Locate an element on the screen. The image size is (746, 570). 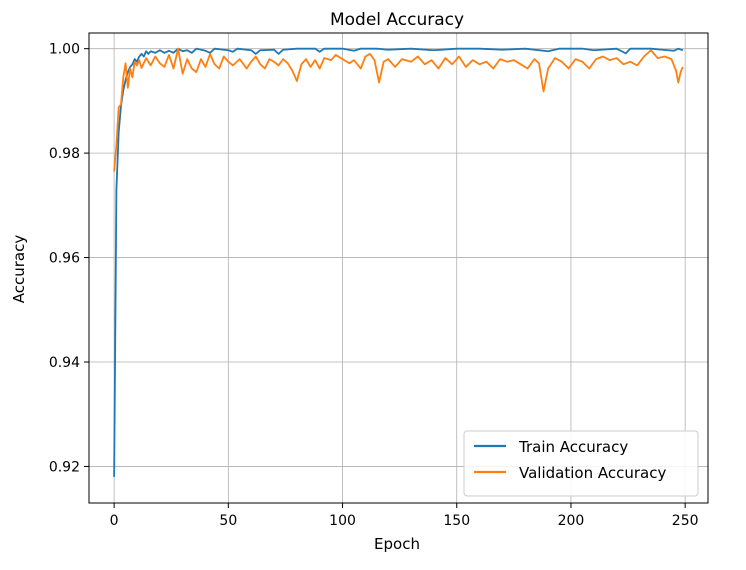
x-tick-label: 150 is located at coordinates (456, 521).